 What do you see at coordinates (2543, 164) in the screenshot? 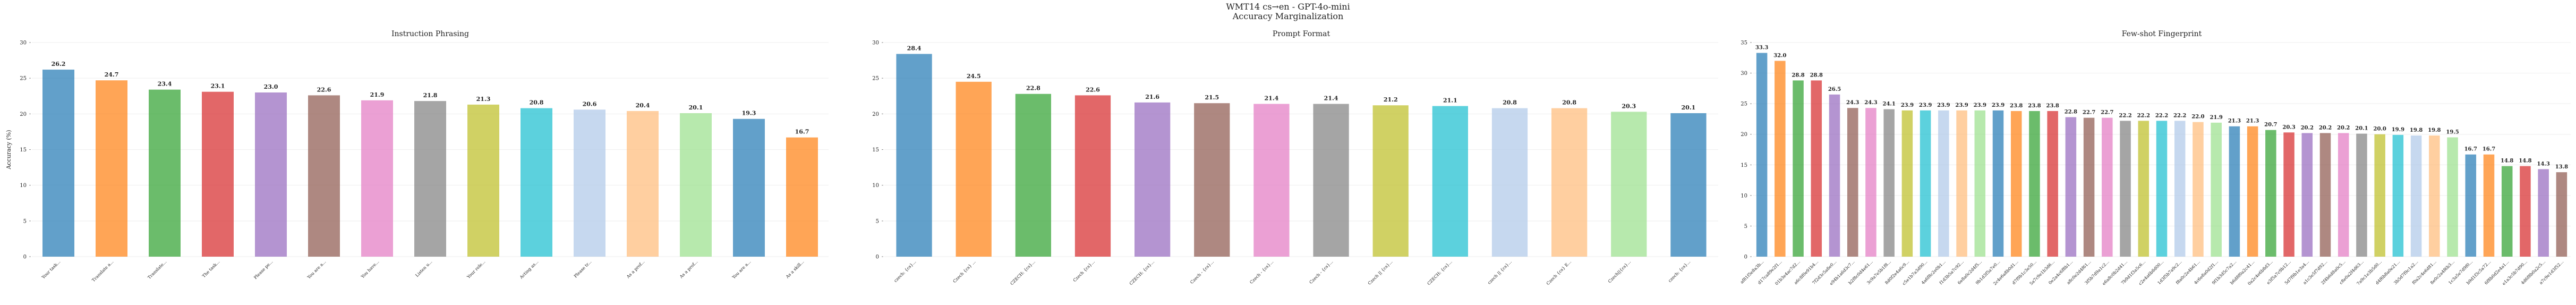
I see `value-label: 14.3` at bounding box center [2543, 164].